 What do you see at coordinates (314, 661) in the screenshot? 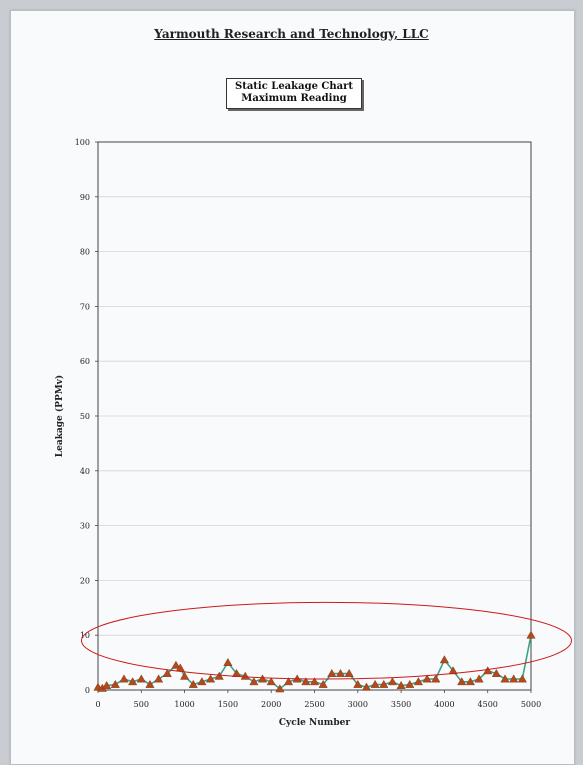
I see `series` at bounding box center [314, 661].